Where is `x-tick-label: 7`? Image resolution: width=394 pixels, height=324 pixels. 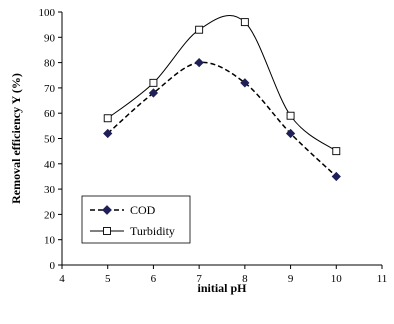 x-tick-label: 7 is located at coordinates (199, 279).